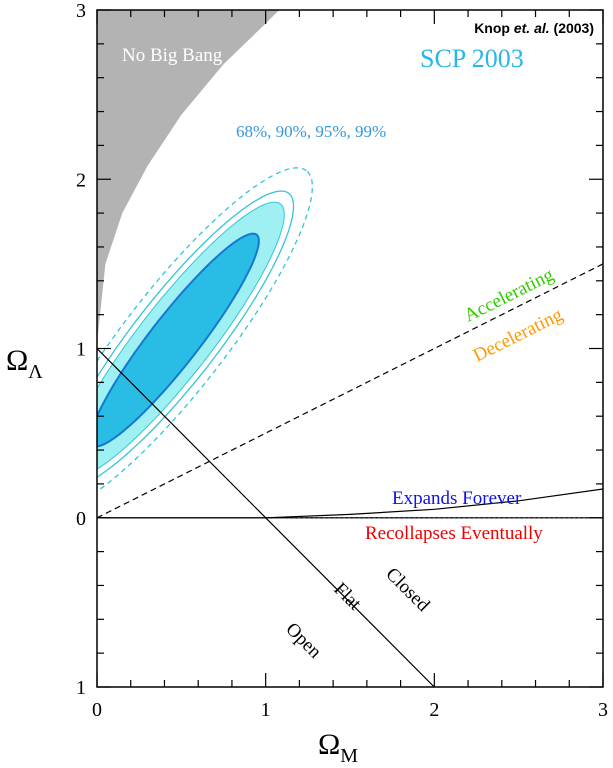 Image resolution: width=613 pixels, height=768 pixels. I want to click on dataset-label: SCP 2003, so click(472, 58).